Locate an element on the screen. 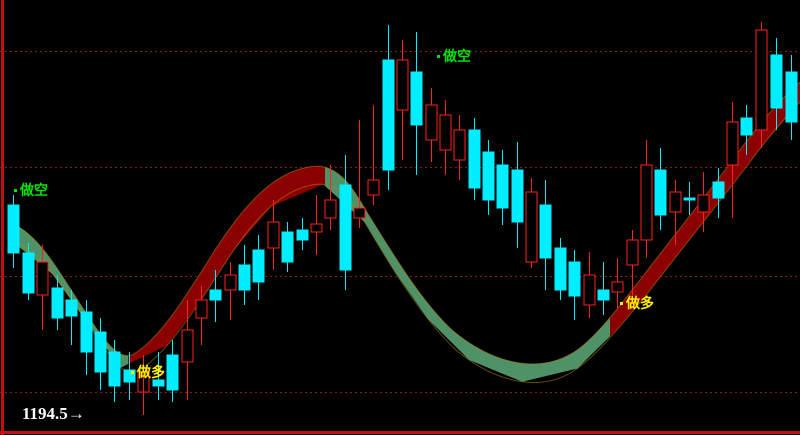 This screenshot has height=435, width=800. annotation-long-2: 做多 is located at coordinates (637, 304).